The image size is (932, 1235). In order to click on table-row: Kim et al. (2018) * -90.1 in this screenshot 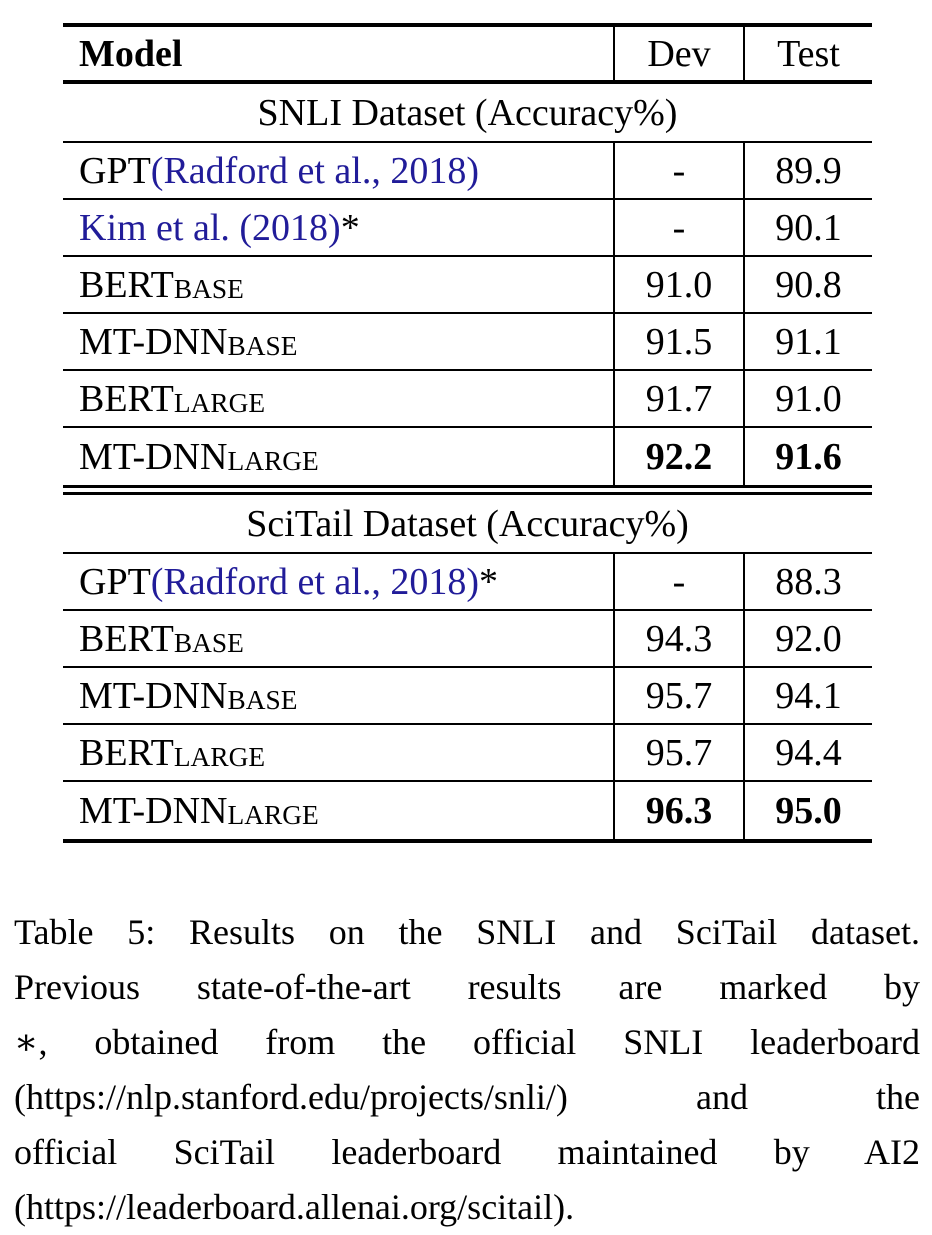, I will do `click(467, 228)`.